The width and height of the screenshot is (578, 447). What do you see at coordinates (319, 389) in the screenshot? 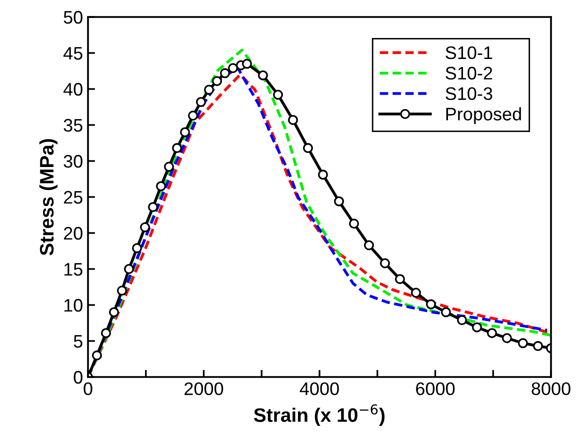
I see `x-tick-label: 4000` at bounding box center [319, 389].